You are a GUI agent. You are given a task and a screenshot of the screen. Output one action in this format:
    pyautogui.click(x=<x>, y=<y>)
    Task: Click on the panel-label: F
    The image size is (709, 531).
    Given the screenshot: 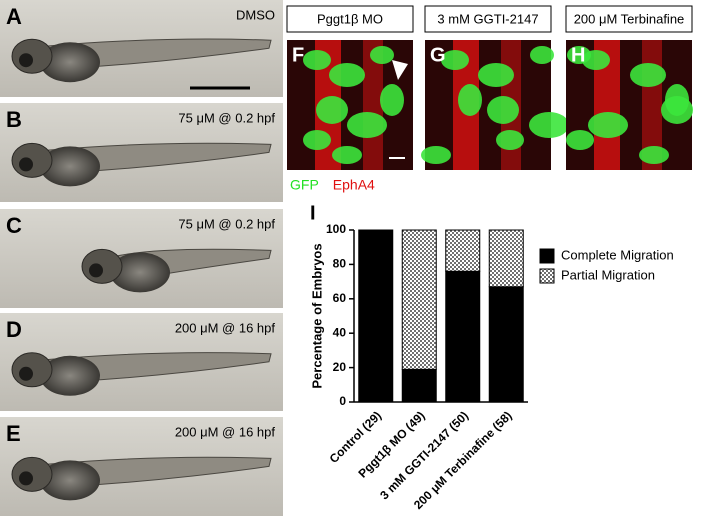 What is the action you would take?
    pyautogui.click(x=298, y=55)
    